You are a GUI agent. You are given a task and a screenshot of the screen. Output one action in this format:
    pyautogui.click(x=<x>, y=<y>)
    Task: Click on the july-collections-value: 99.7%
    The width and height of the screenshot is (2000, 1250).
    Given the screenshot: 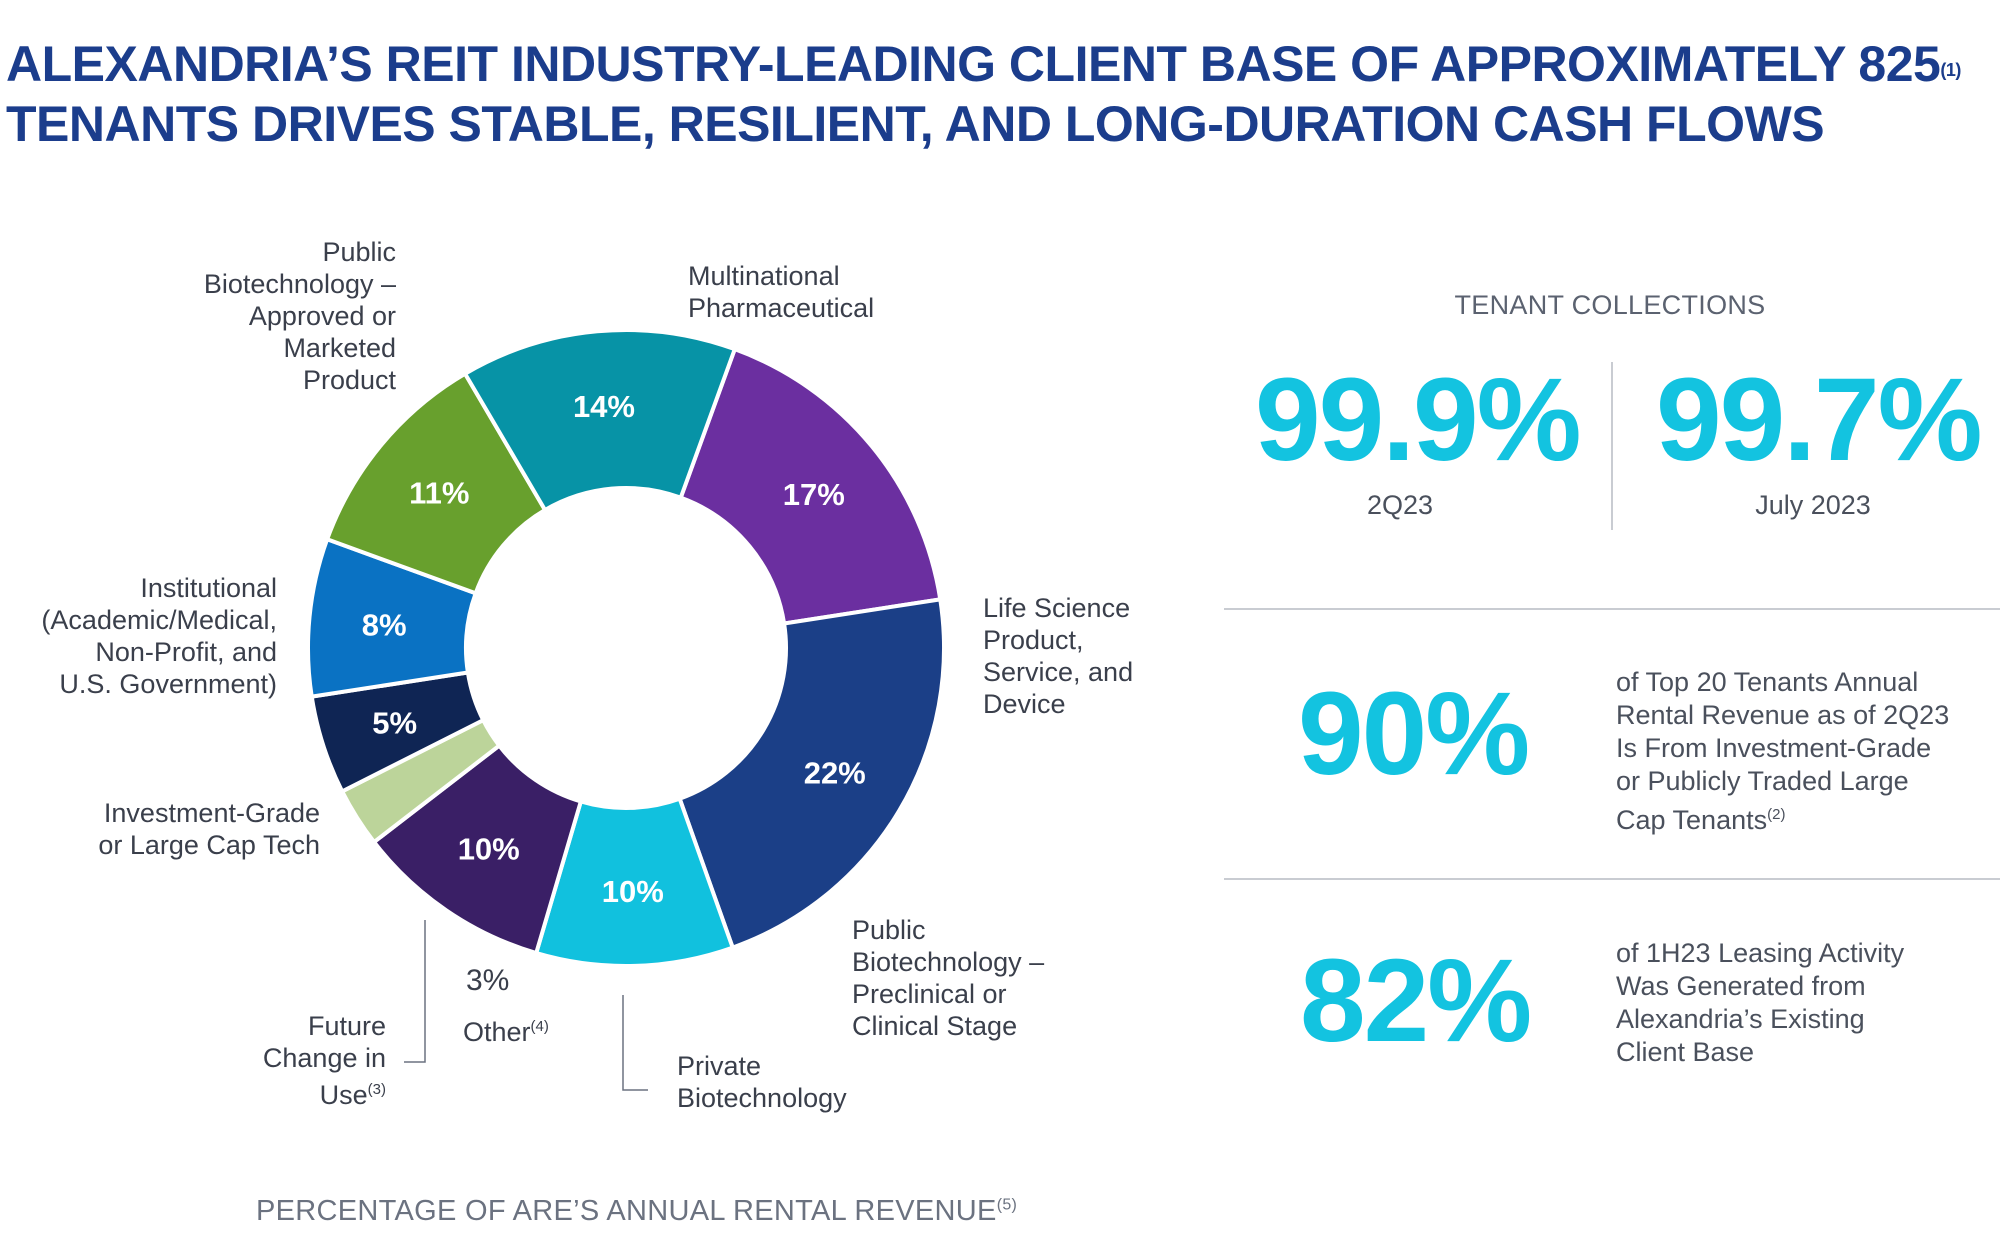 What is the action you would take?
    pyautogui.click(x=1819, y=420)
    